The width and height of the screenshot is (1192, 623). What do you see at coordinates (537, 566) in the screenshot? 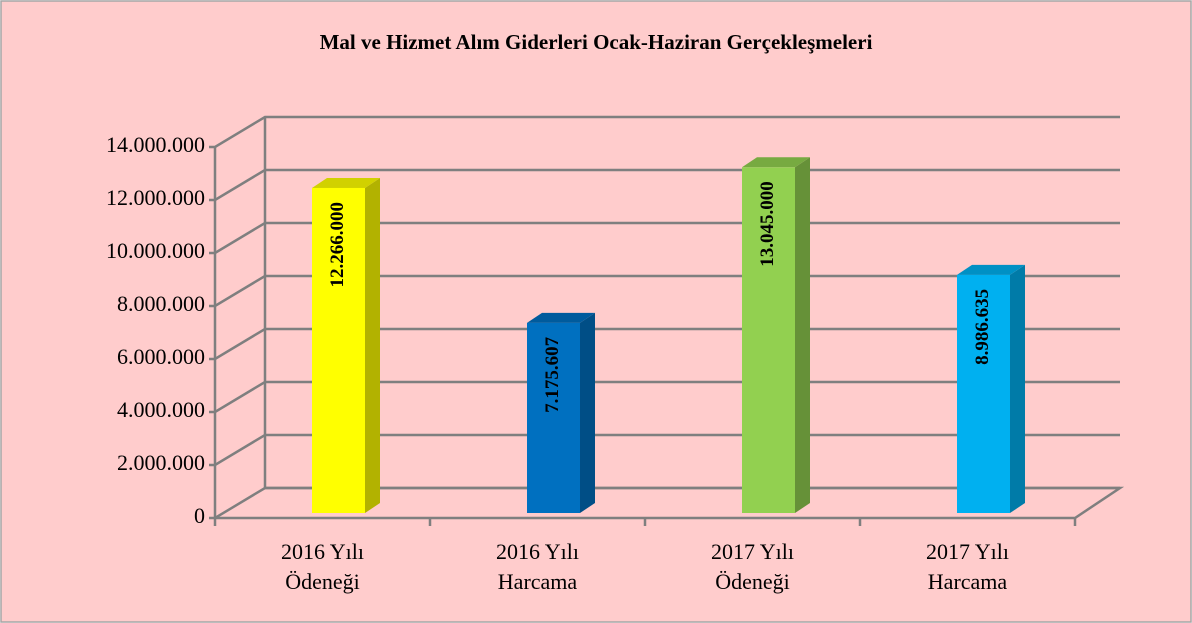
I see `x-tick-label: 2016 Yılı Harcama` at bounding box center [537, 566].